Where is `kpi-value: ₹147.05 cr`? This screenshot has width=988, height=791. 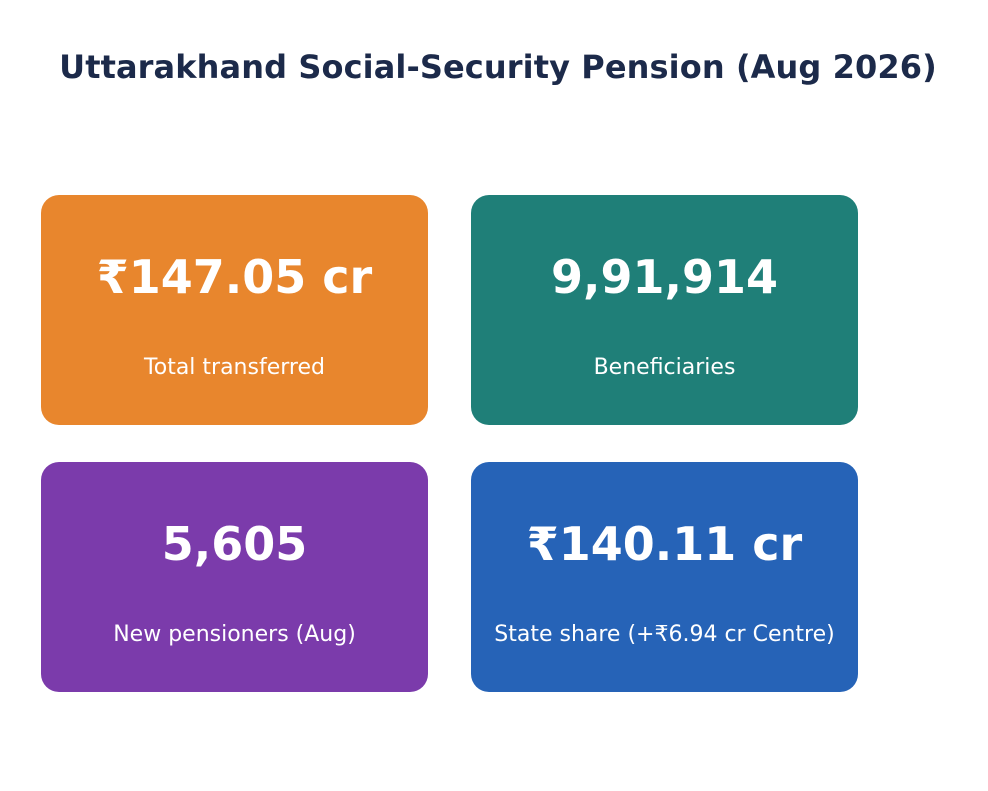 kpi-value: ₹147.05 cr is located at coordinates (234, 277).